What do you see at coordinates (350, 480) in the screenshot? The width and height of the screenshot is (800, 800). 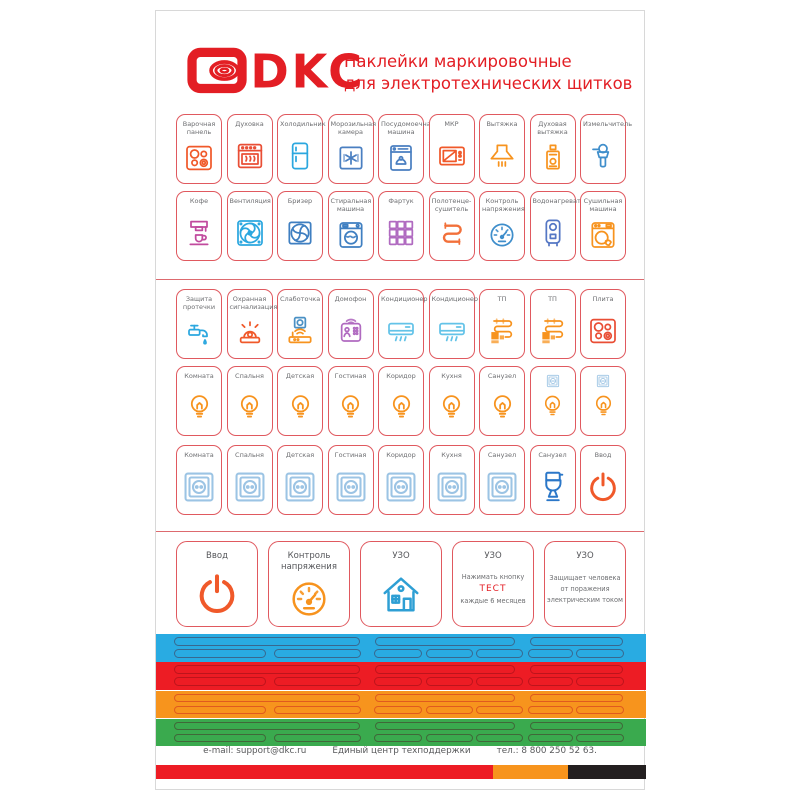 I see `sticker-socket-5-4: Гостиная` at bounding box center [350, 480].